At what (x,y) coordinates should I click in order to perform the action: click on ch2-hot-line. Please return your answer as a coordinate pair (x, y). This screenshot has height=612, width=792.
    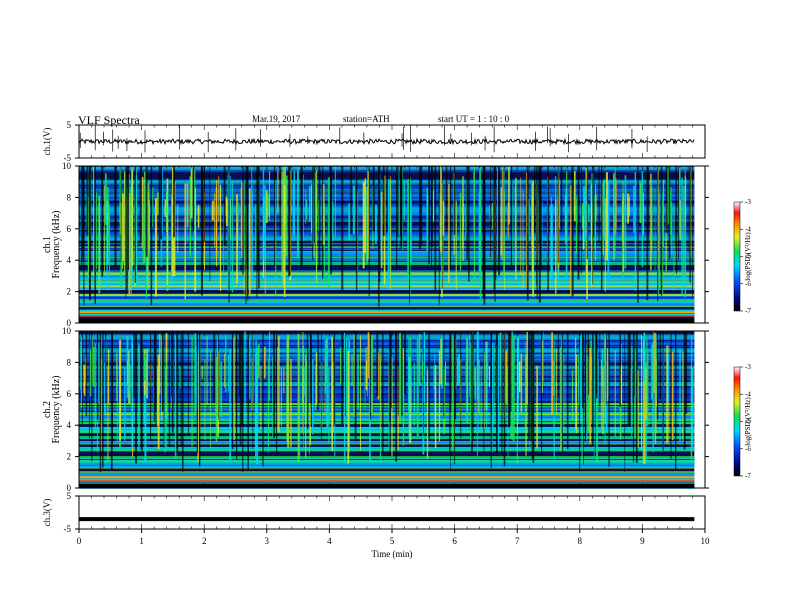
    Looking at the image, I should click on (387, 477).